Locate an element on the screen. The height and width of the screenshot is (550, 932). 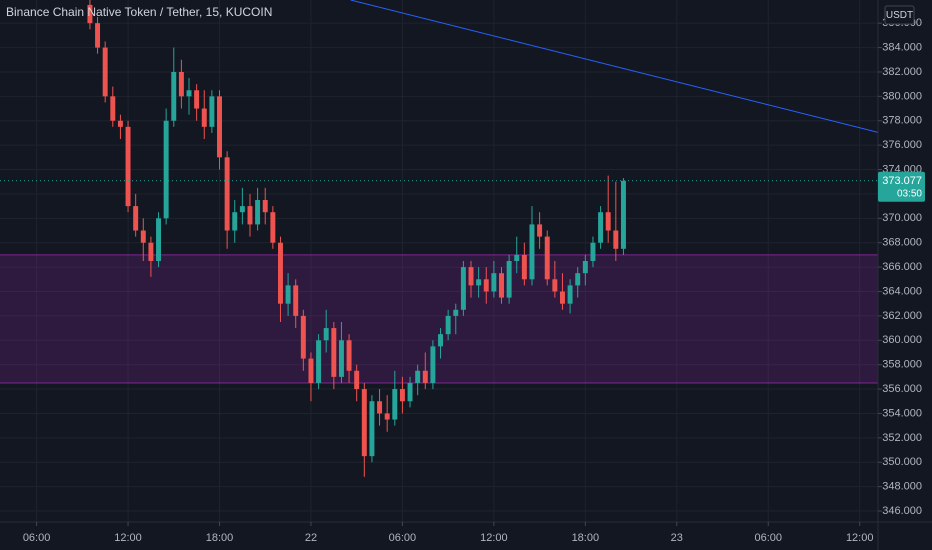
currency-box is located at coordinates (899, 15).